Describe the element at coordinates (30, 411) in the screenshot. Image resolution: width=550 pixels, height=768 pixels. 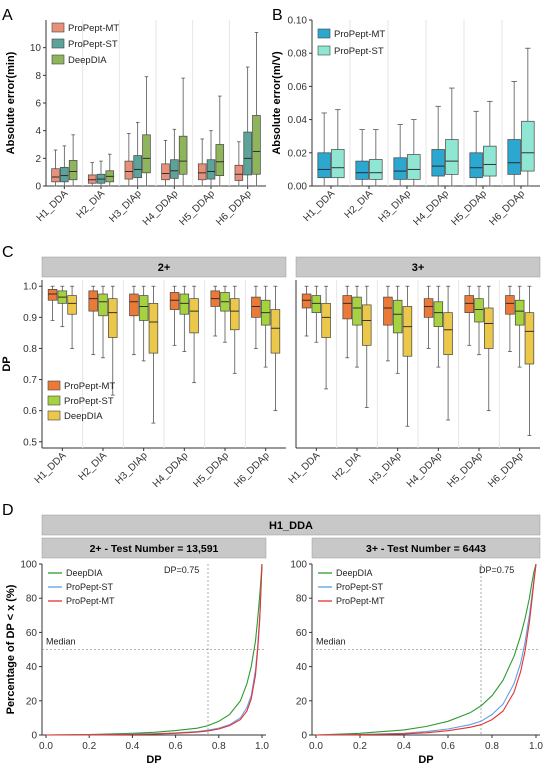
I see `panel-c-2plus-y-tick-label: 0.6` at that location.